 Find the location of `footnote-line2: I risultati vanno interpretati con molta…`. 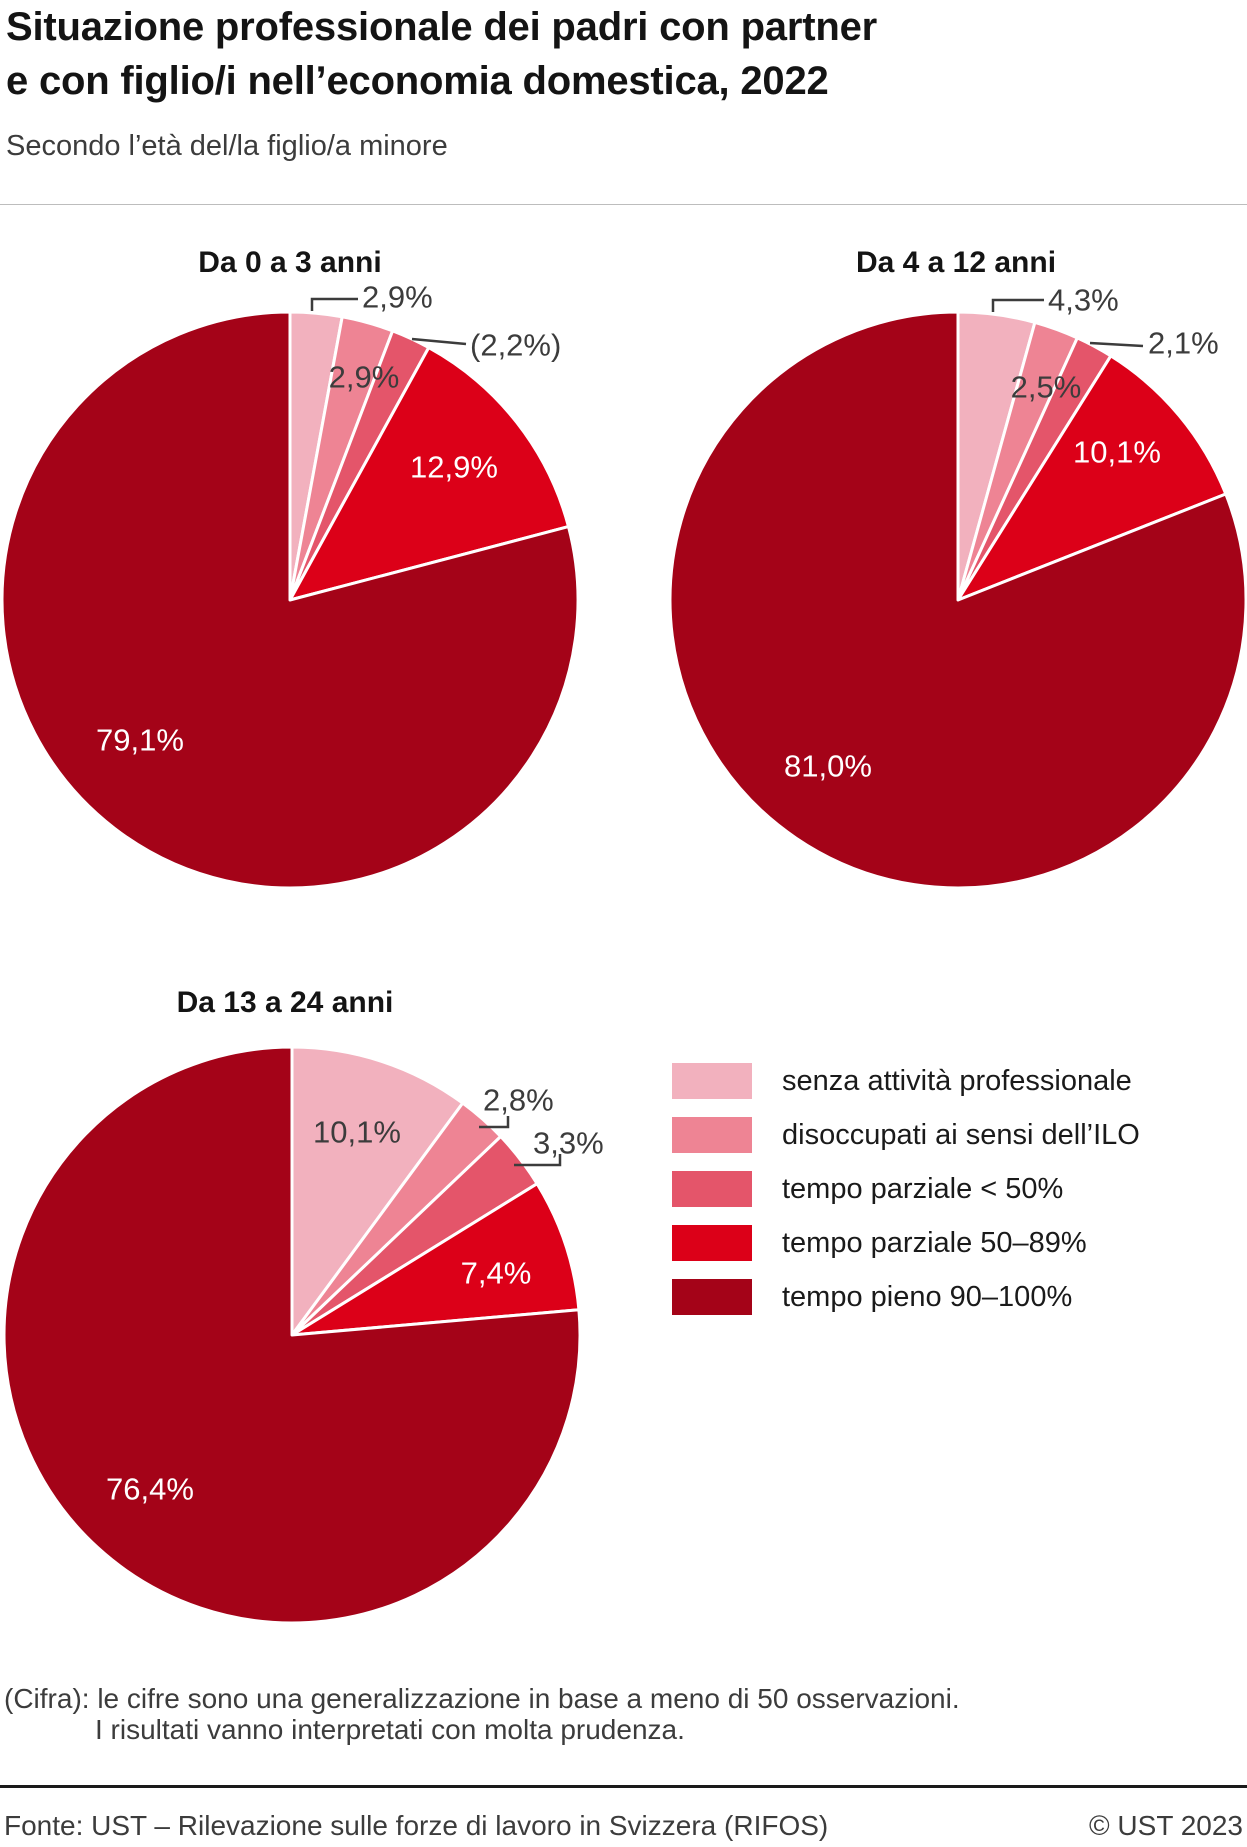

footnote-line2: I risultati vanno interpretati con molta… is located at coordinates (390, 1729).